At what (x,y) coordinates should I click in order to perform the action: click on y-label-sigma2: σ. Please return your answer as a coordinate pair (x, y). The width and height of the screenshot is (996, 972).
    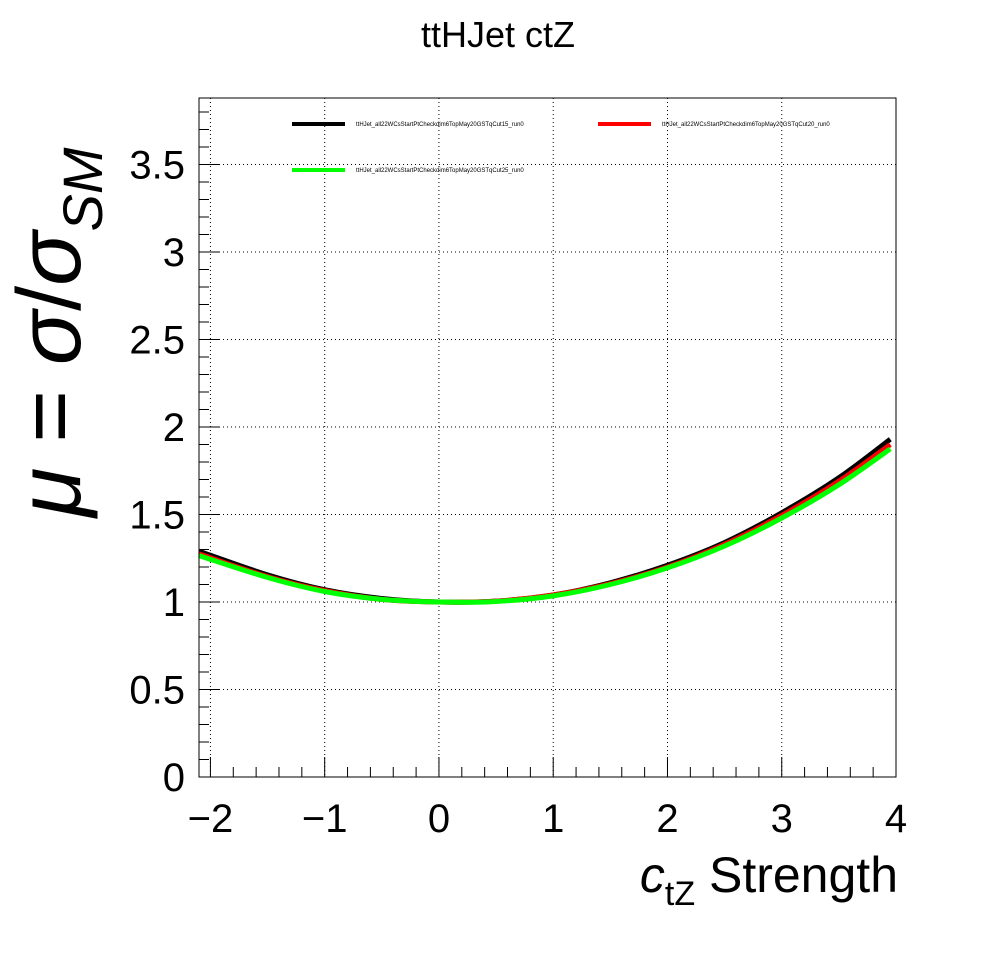
    Looking at the image, I should click on (50, 257).